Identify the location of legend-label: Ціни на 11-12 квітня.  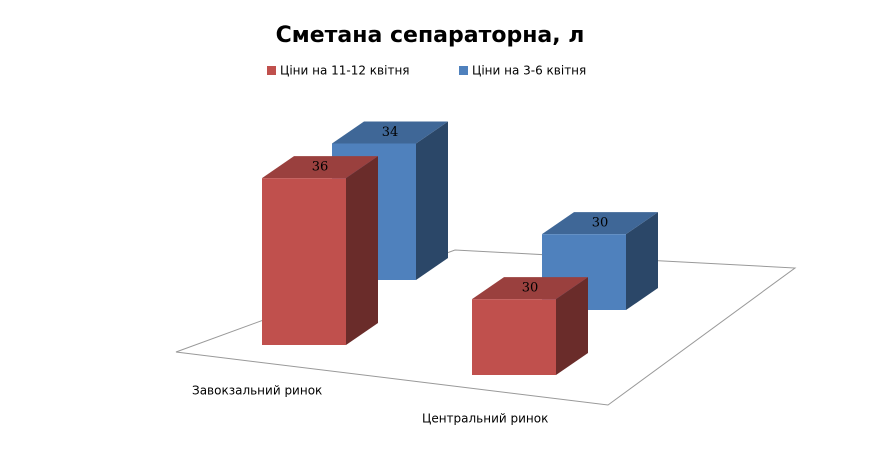
(345, 71).